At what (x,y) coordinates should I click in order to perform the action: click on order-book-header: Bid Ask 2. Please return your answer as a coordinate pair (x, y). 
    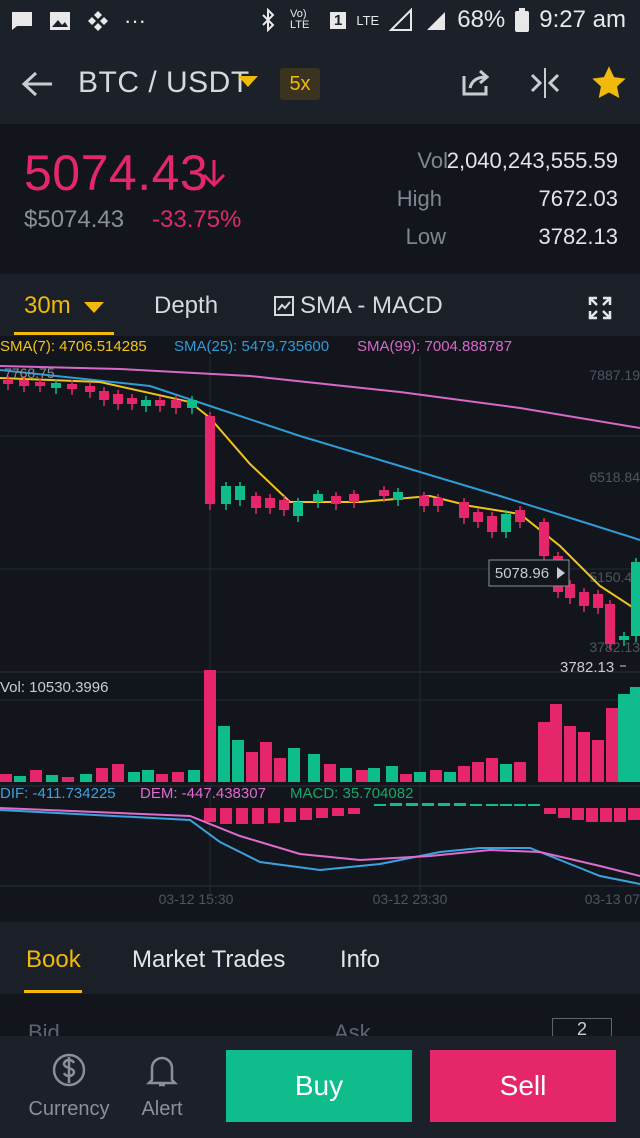
    Looking at the image, I should click on (320, 1019).